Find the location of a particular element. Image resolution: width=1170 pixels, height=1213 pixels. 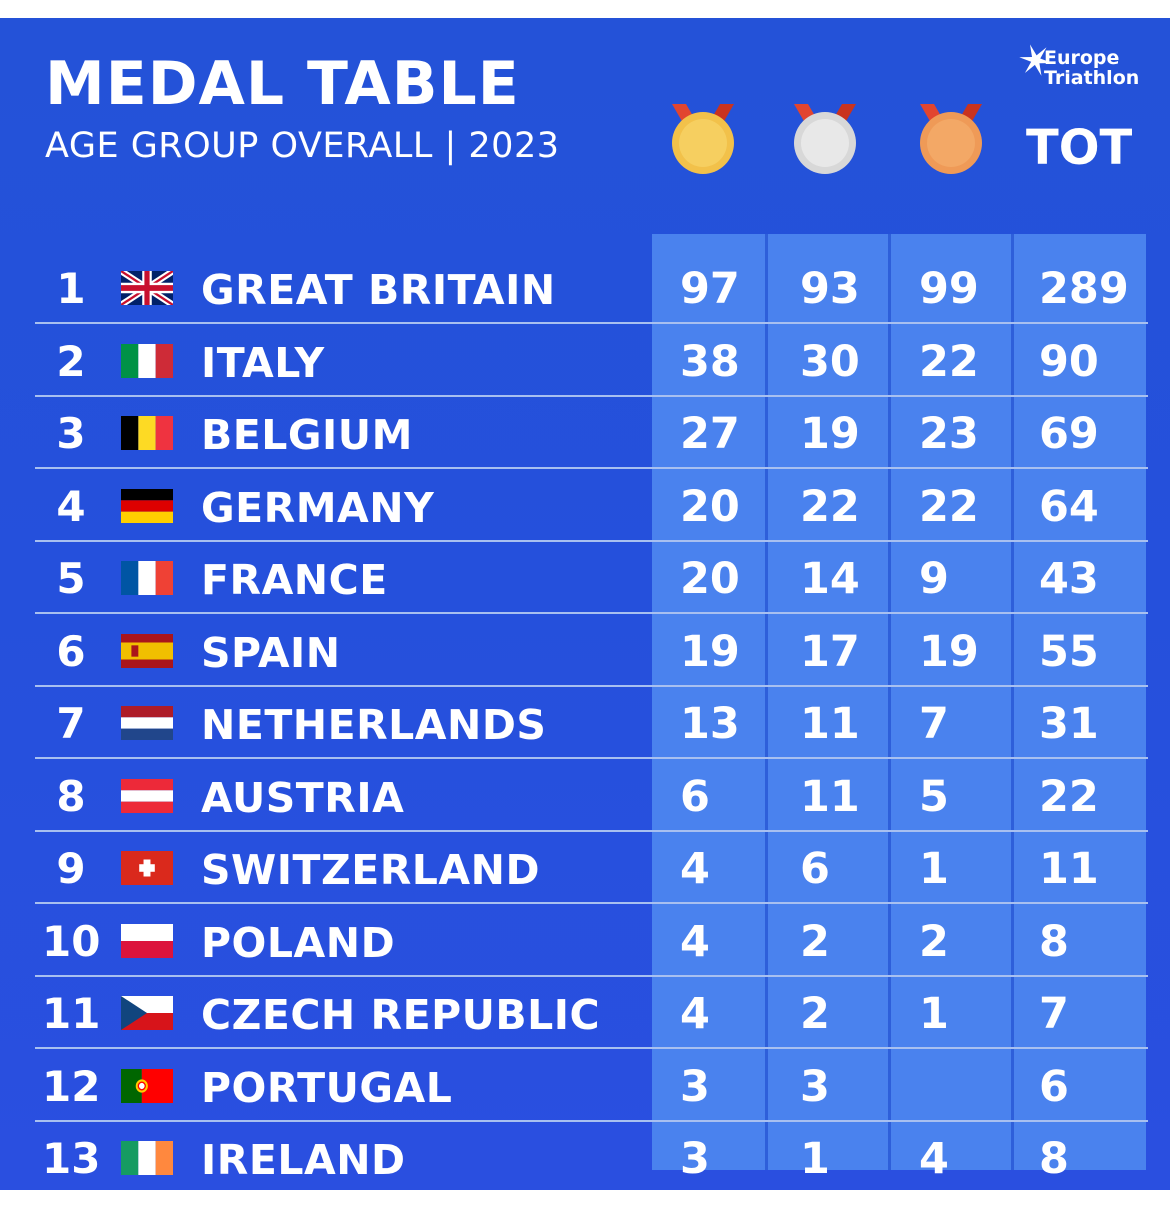

country-name: SPAIN is located at coordinates (271, 652).